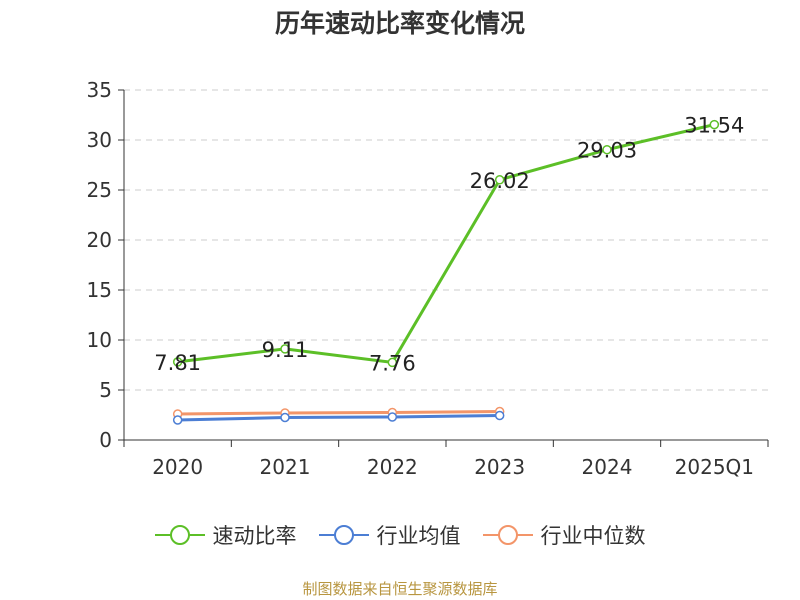 Image resolution: width=800 pixels, height=600 pixels. What do you see at coordinates (400, 589) in the screenshot?
I see `source-note: 制图数据来自恒生聚源数据库` at bounding box center [400, 589].